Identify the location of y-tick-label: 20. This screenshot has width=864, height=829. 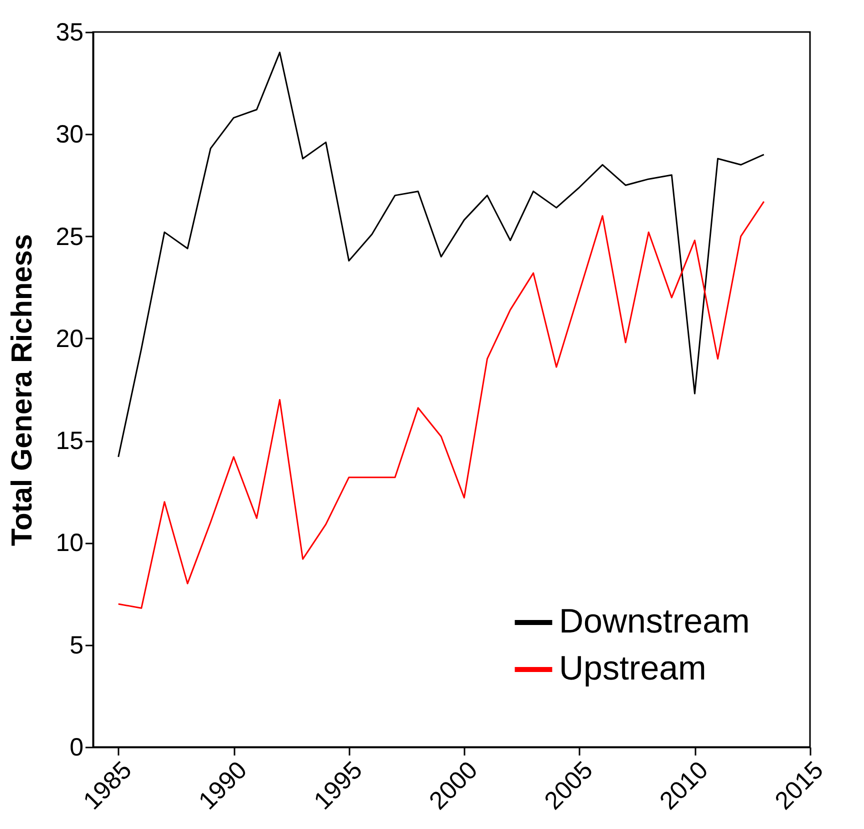
(70, 338).